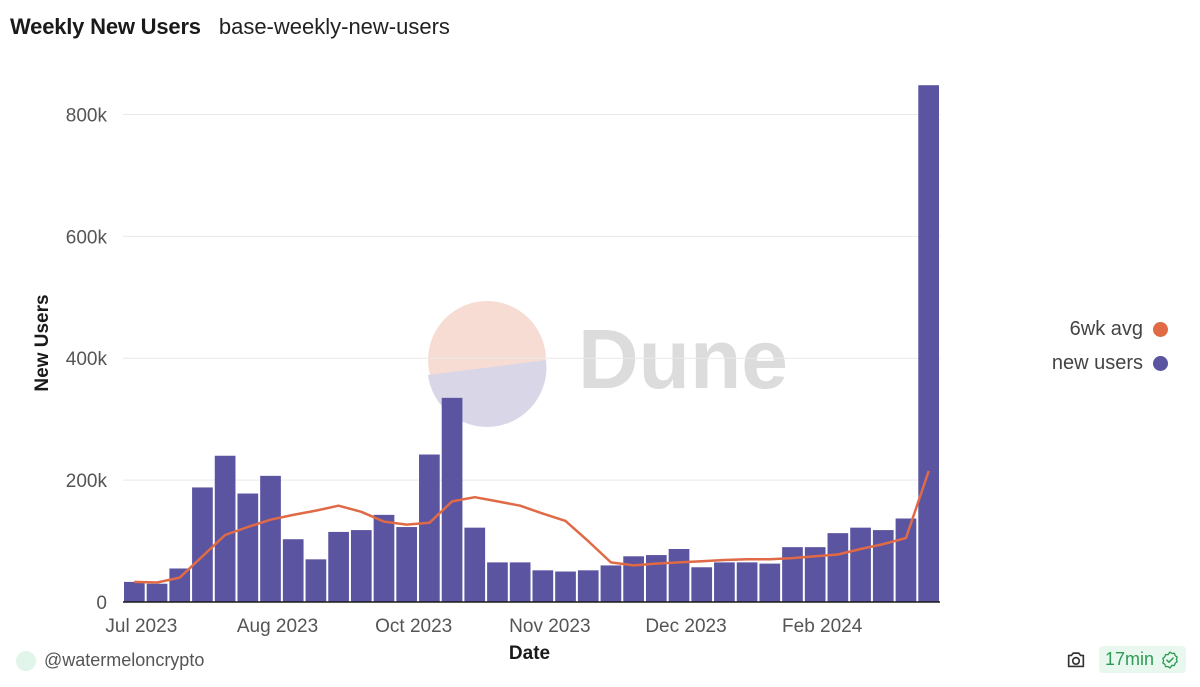 The width and height of the screenshot is (1200, 687). Describe the element at coordinates (87, 481) in the screenshot. I see `y-tick-label: 200k` at that location.